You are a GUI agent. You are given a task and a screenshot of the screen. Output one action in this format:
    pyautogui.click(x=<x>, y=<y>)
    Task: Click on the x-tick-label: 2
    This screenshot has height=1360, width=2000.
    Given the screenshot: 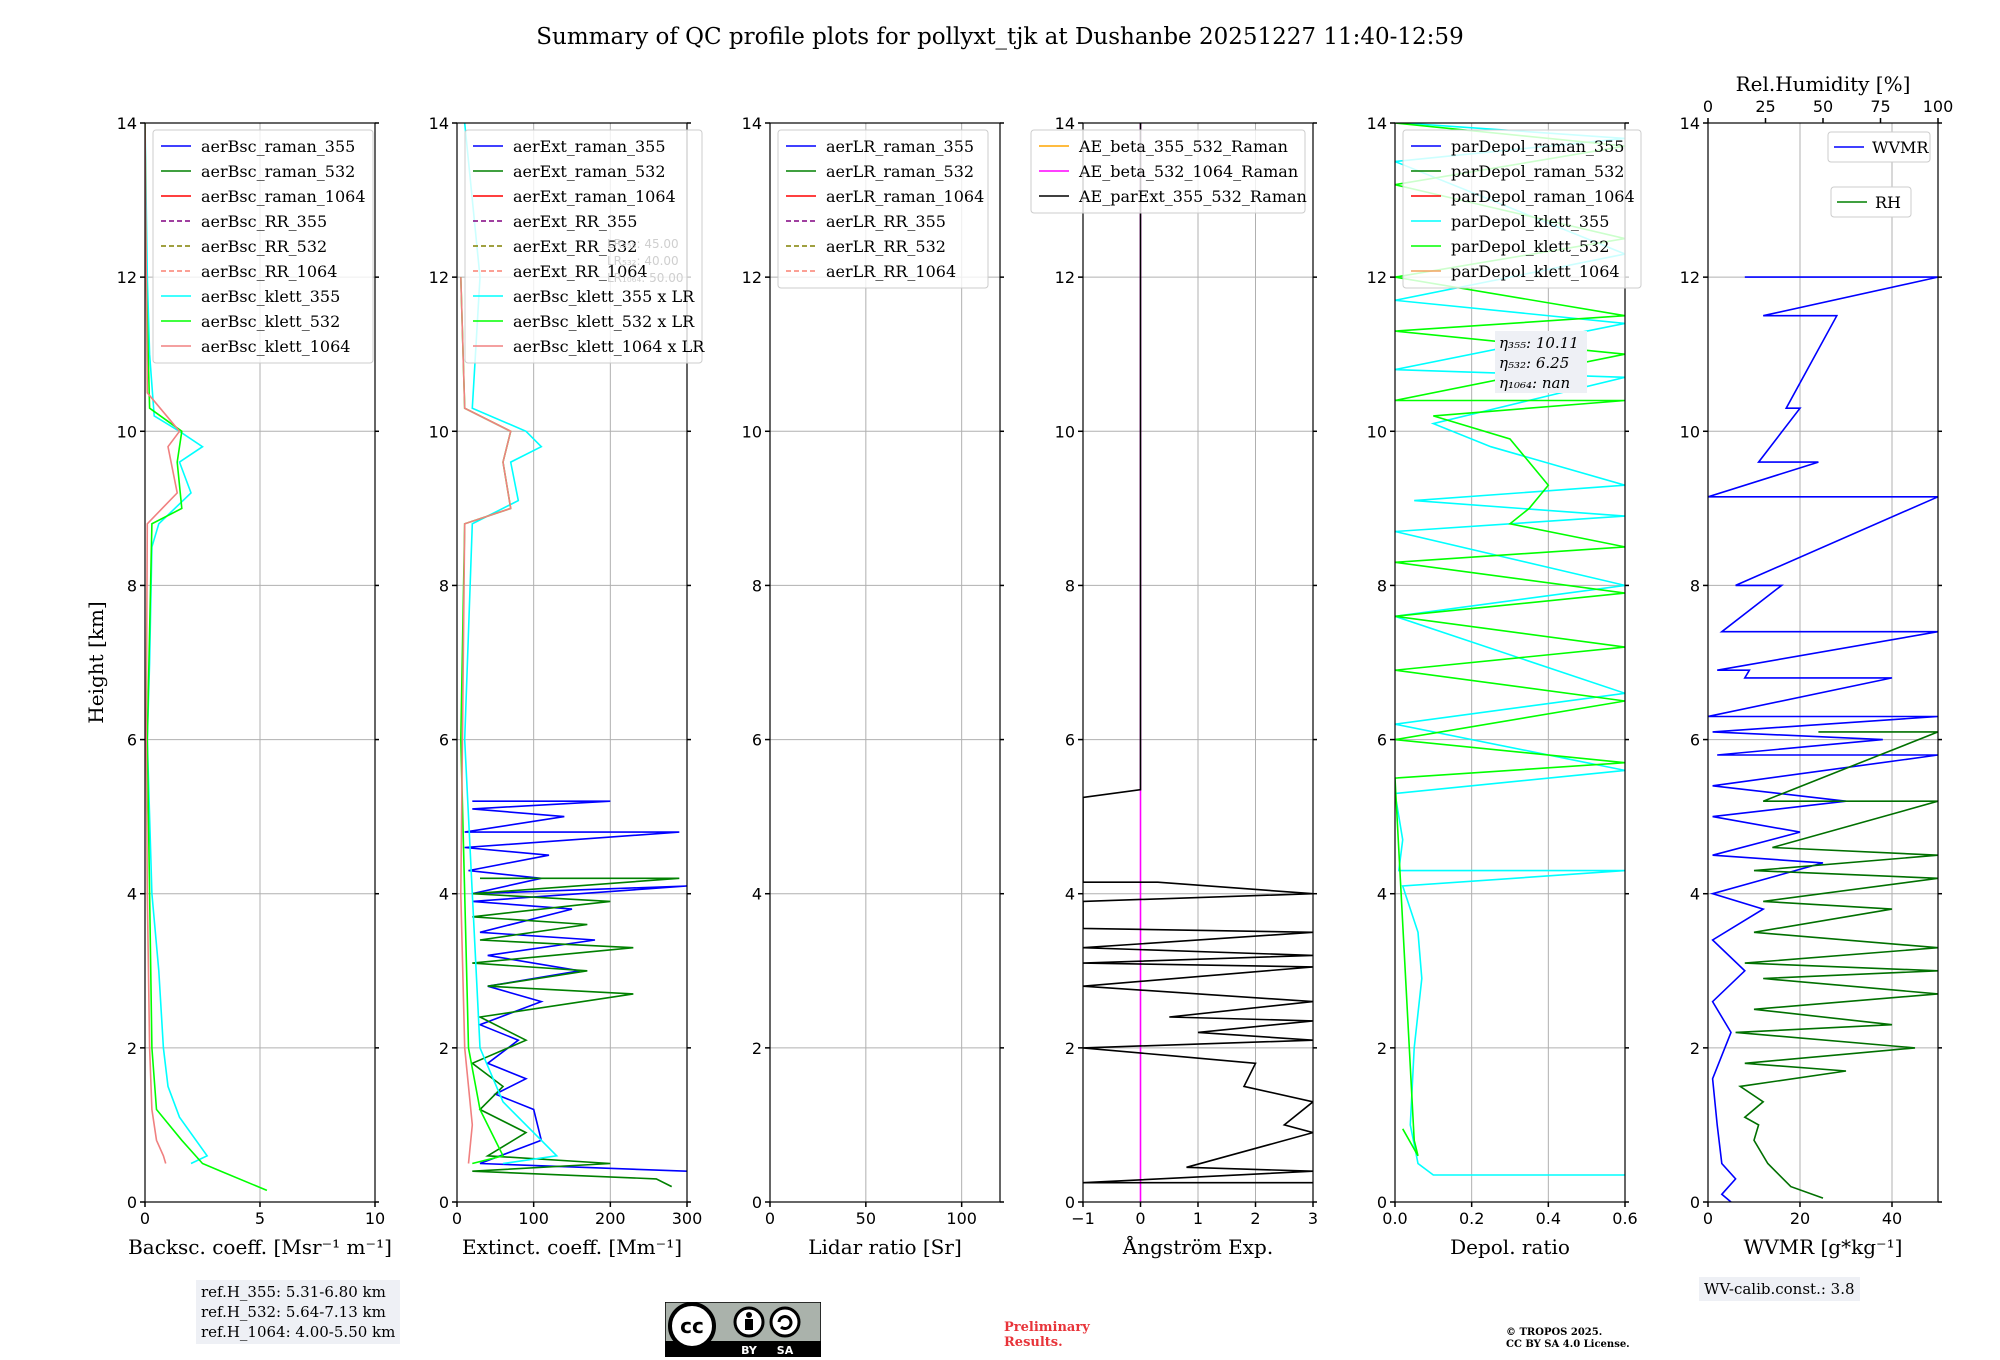 What is the action you would take?
    pyautogui.click(x=1255, y=1218)
    